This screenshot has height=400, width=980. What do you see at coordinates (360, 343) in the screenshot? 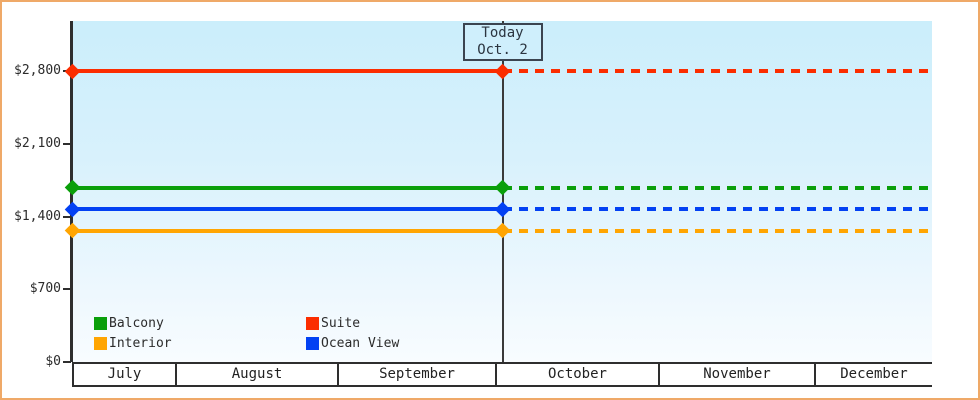
I see `legend-label: Ocean View` at bounding box center [360, 343].